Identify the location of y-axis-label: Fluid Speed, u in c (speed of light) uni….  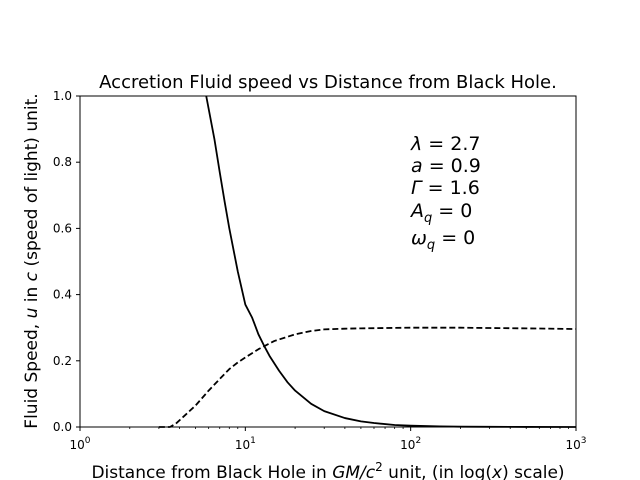
(32, 260).